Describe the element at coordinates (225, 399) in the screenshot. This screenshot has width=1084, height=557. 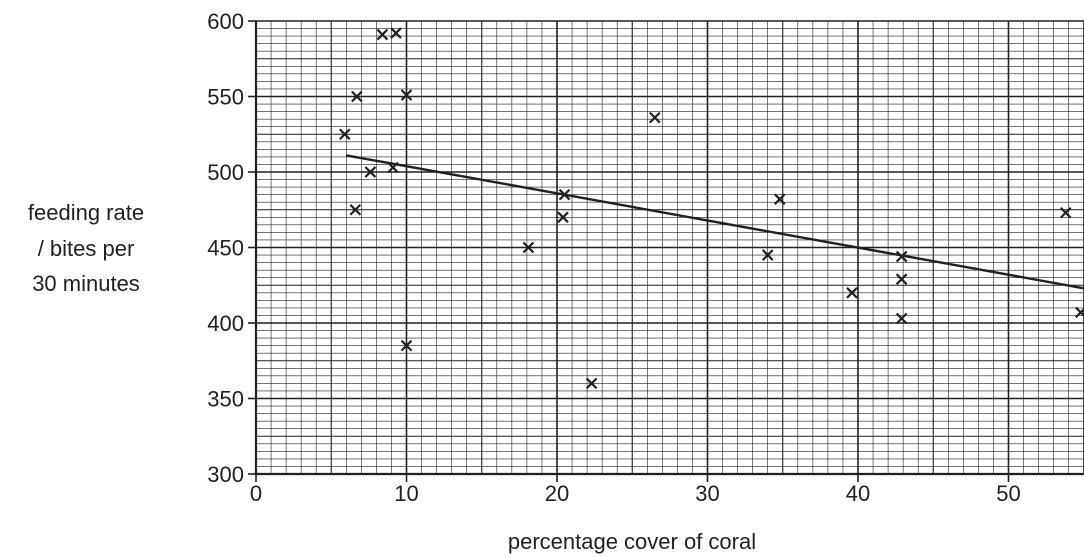
I see `y-tick-label: 350` at that location.